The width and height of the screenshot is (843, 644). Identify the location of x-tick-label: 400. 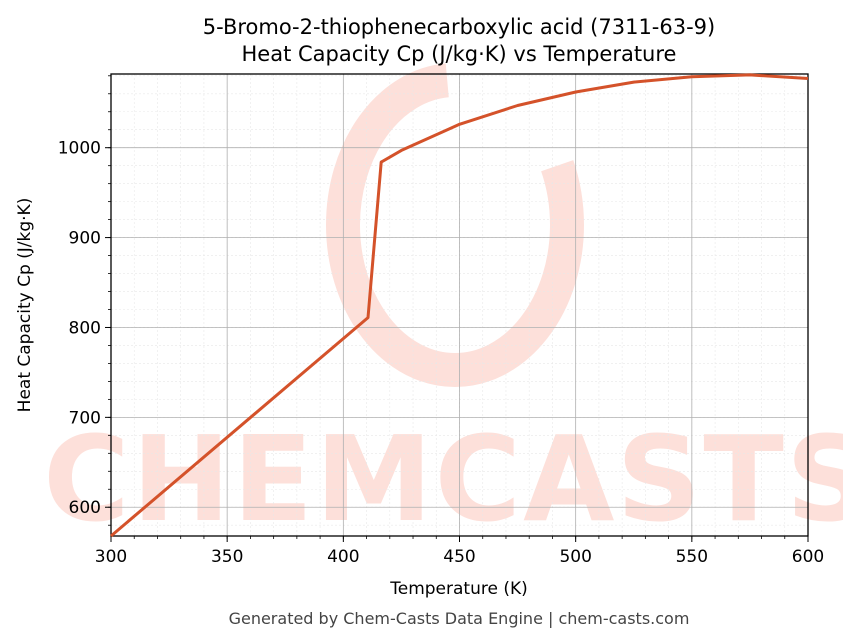
(343, 557).